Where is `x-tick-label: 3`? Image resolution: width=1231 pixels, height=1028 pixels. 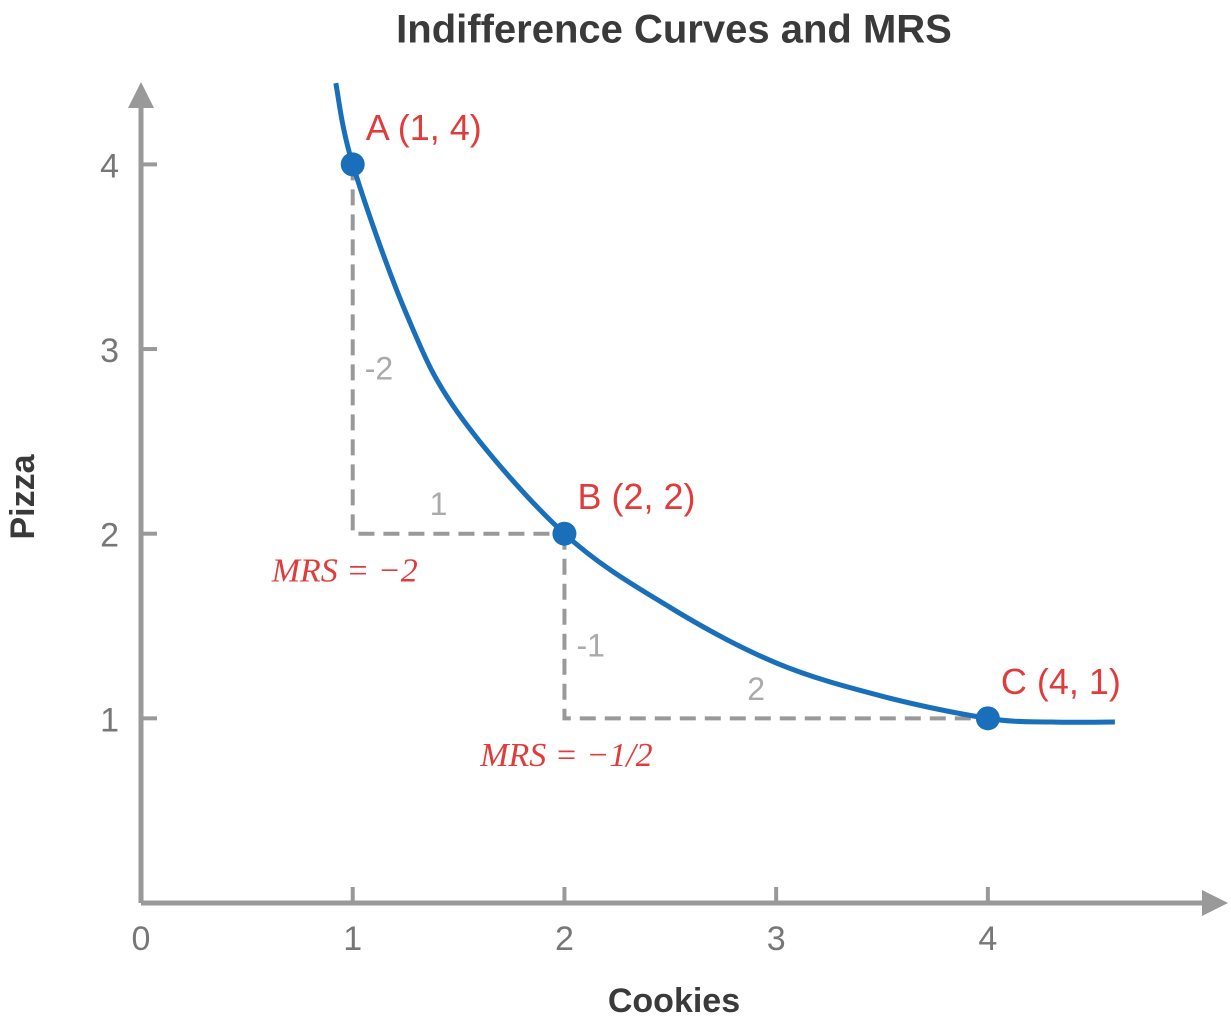 x-tick-label: 3 is located at coordinates (776, 939).